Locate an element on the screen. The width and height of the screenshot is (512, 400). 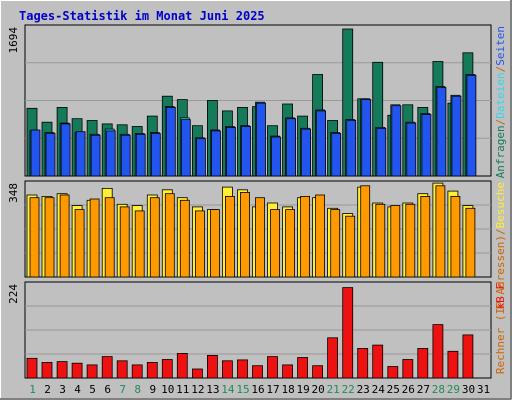
x-tick-day-29: 29 is located at coordinates (453, 389).